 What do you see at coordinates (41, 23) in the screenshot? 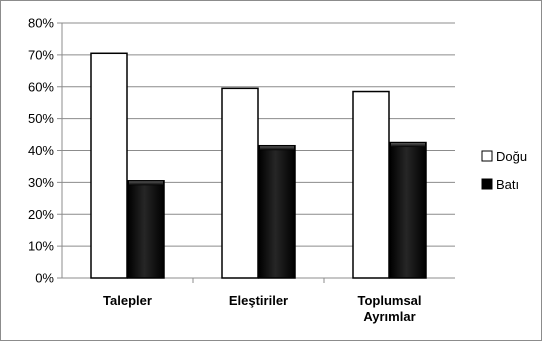
I see `y-tick-label: 80%` at bounding box center [41, 23].